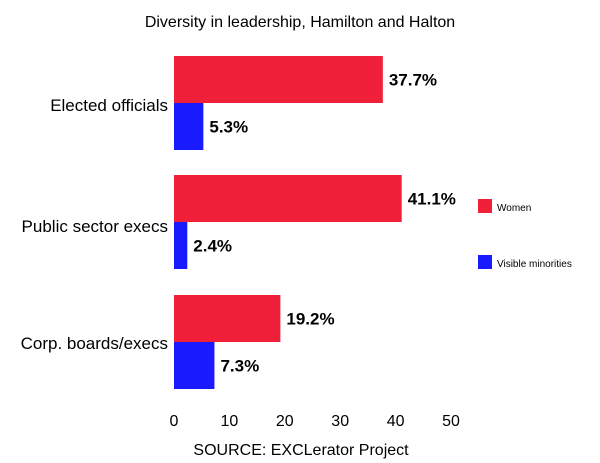 This screenshot has height=463, width=600. I want to click on legend-label: Women, so click(514, 208).